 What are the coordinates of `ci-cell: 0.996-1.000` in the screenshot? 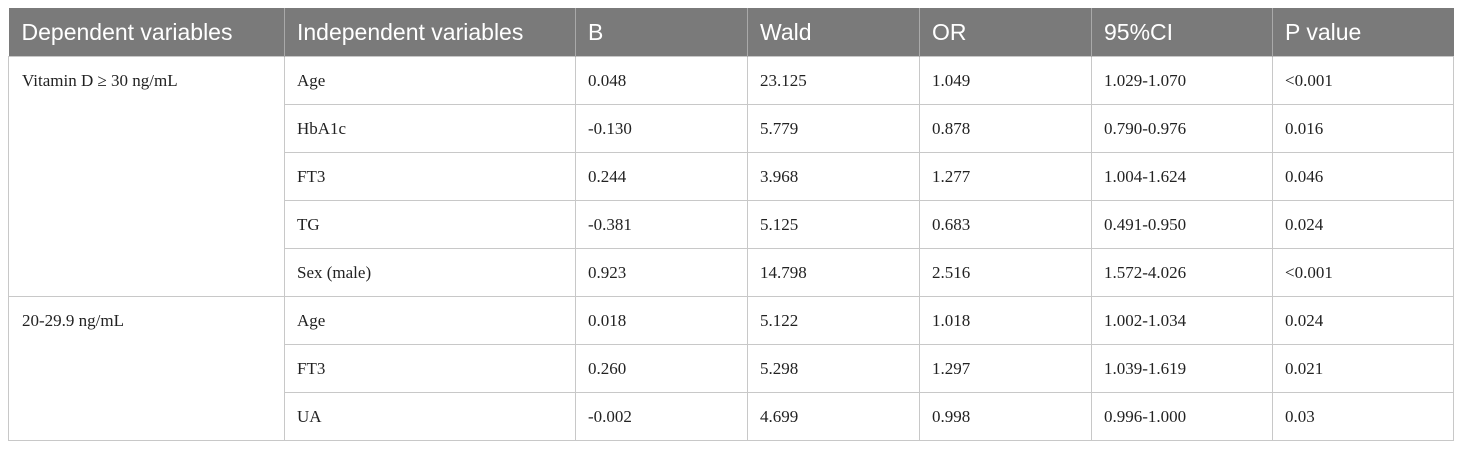 It's located at (1182, 416).